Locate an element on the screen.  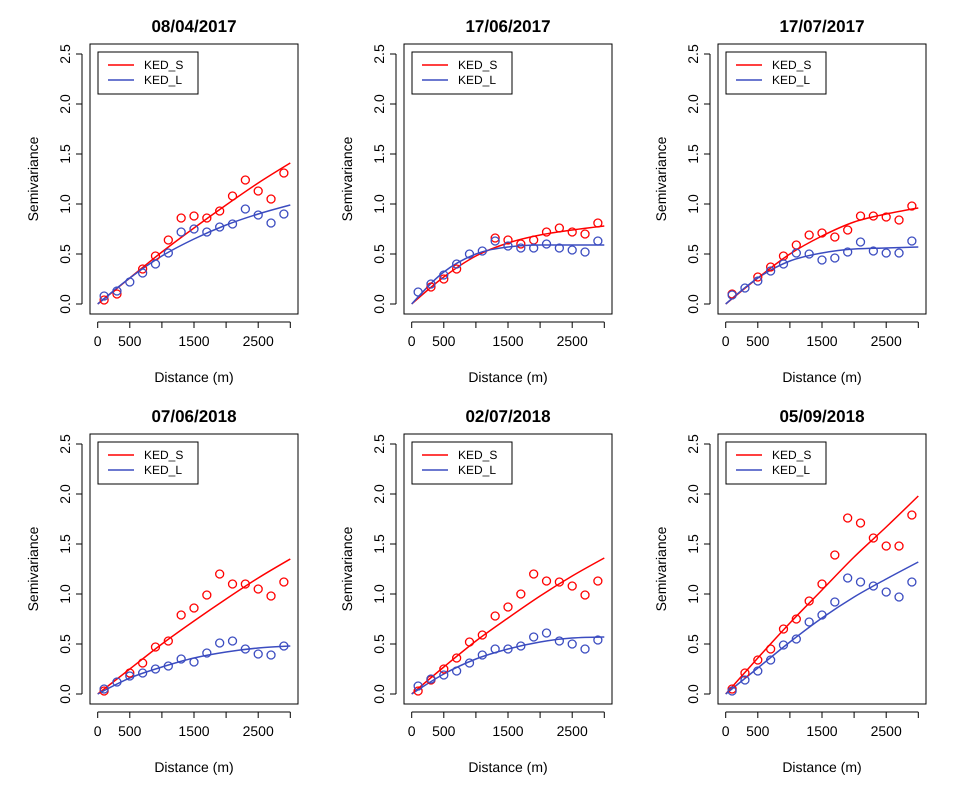
chart-title: 02/07/2018 is located at coordinates (508, 416).